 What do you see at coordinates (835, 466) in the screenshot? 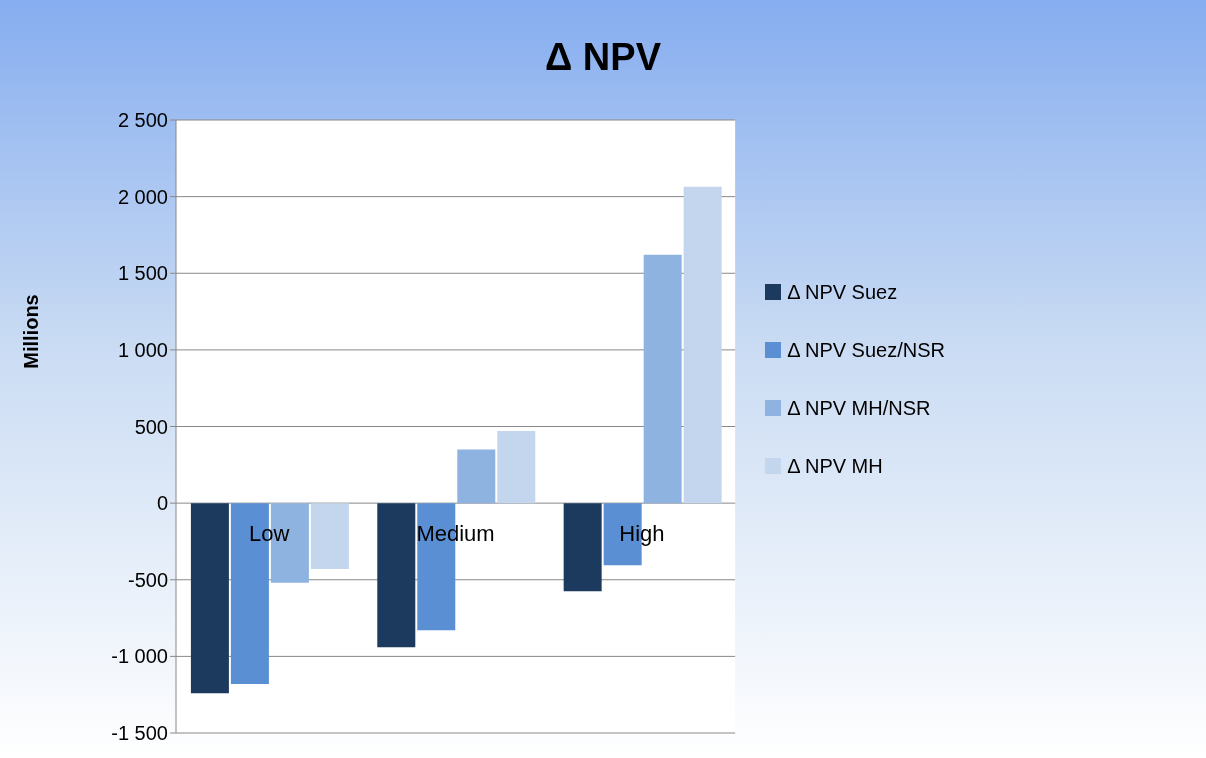
I see `legend-label: Δ NPV MH` at bounding box center [835, 466].